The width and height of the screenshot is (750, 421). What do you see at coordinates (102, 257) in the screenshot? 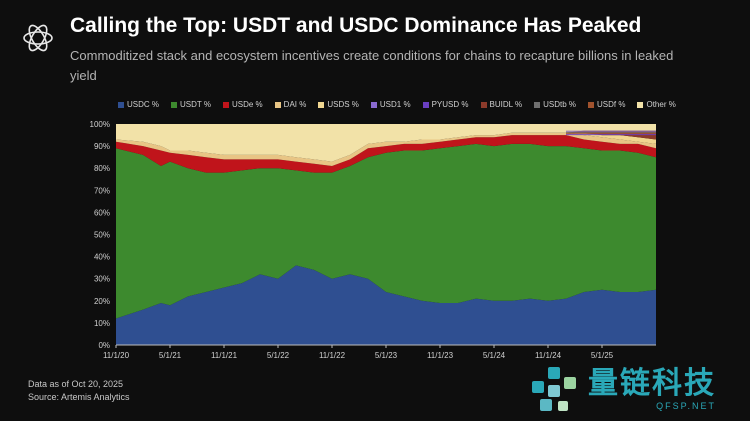
I see `y-tick-label: 40%` at bounding box center [102, 257].